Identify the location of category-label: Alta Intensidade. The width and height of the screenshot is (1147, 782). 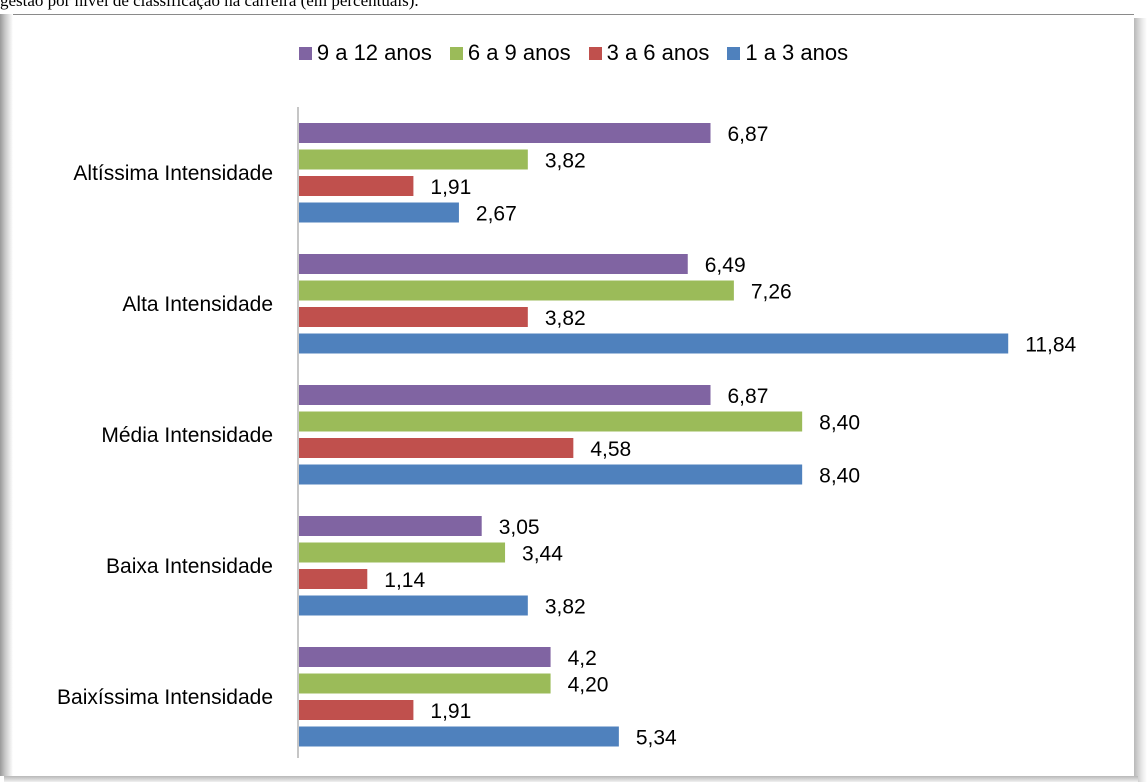
(197, 304).